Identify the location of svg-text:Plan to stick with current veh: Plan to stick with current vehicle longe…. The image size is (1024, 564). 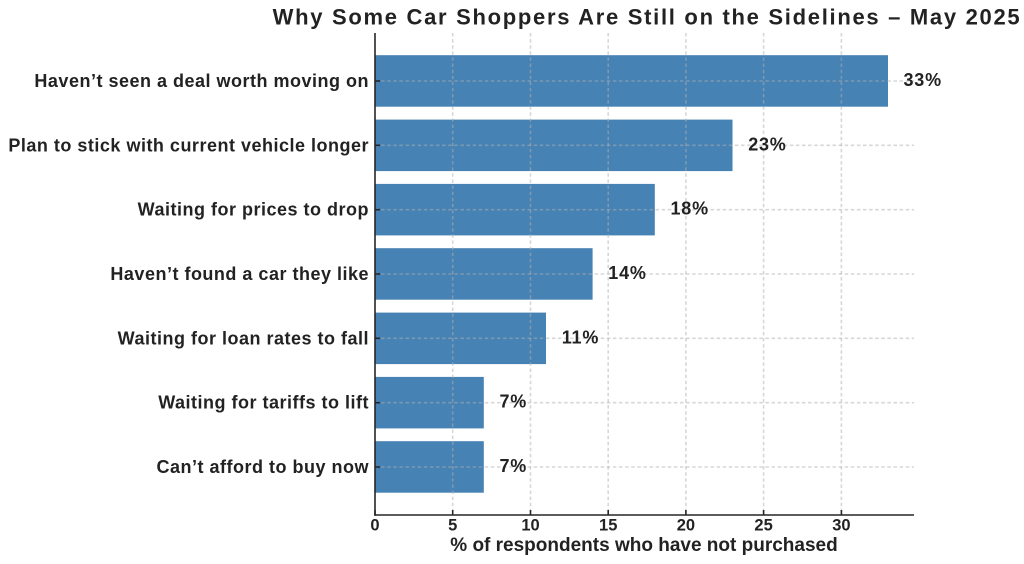
(188, 145).